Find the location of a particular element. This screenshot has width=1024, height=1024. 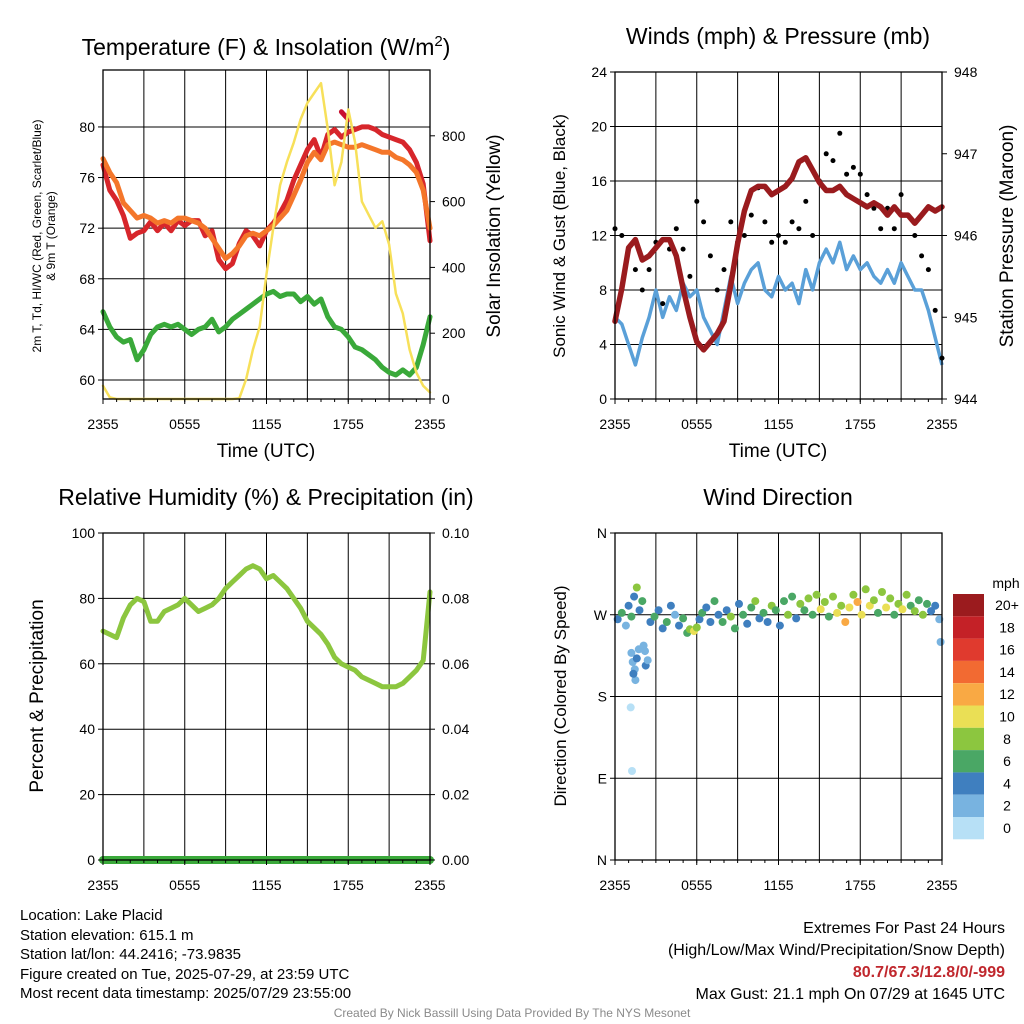

extremes-values: 80.7/67.3/12.8/0/-999 is located at coordinates (928, 972).